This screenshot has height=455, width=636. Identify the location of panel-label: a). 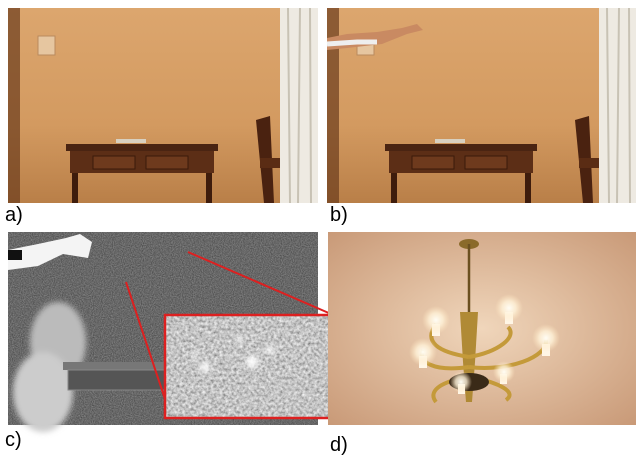
(14, 215).